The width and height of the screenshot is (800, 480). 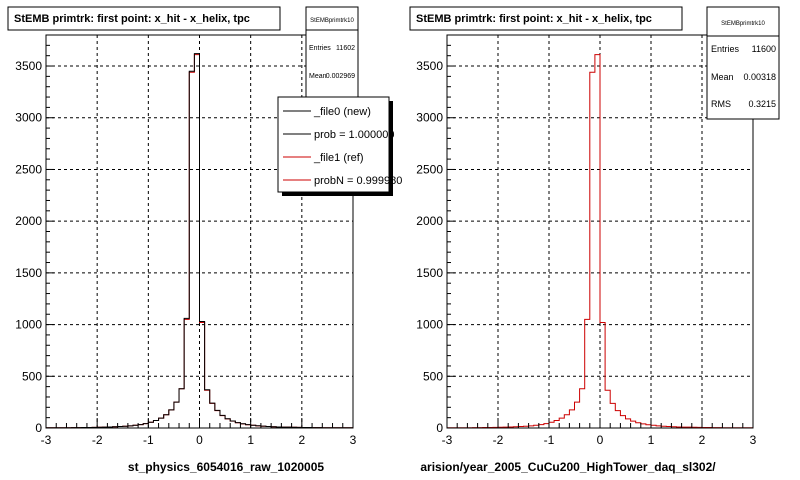 I want to click on stats-mean-value: 0.00318, so click(x=759, y=77).